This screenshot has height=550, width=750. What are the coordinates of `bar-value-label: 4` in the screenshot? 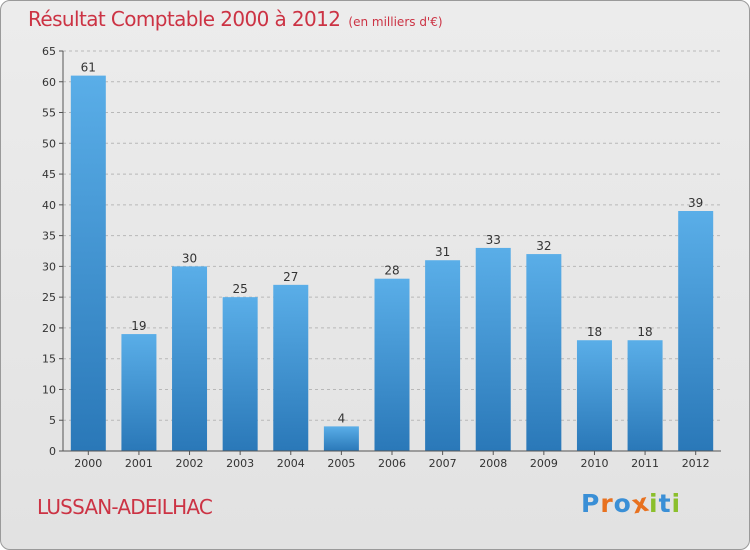 It's located at (342, 418).